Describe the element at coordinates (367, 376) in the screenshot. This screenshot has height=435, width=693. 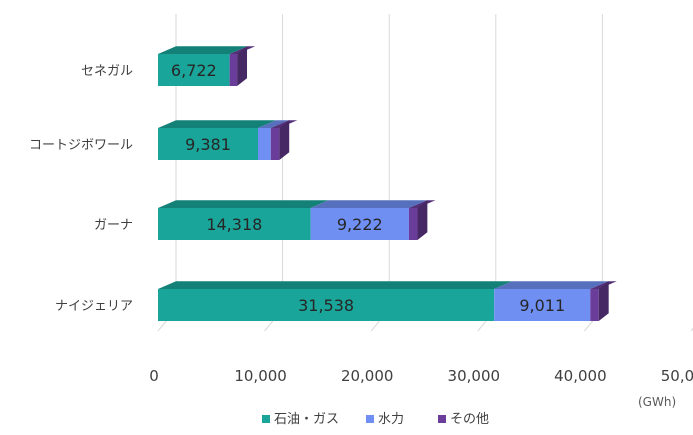
I see `x-tick-label: 20,000` at that location.